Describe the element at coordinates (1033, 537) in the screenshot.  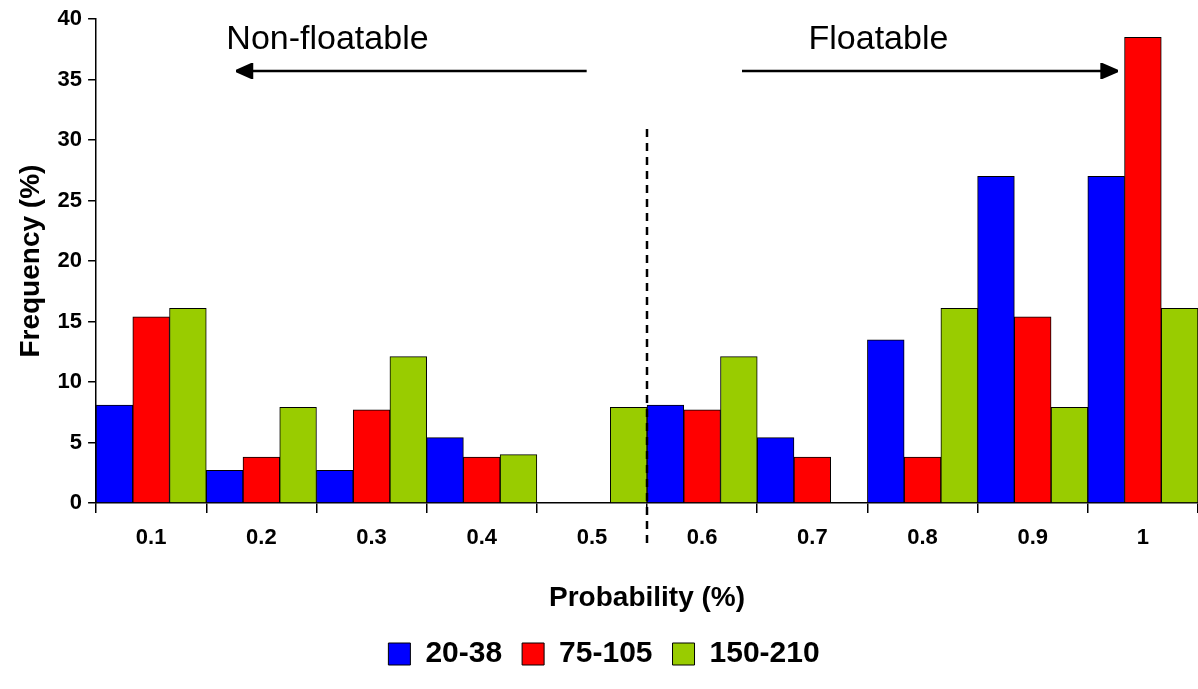
I see `x-tick-label: 0.9` at that location.